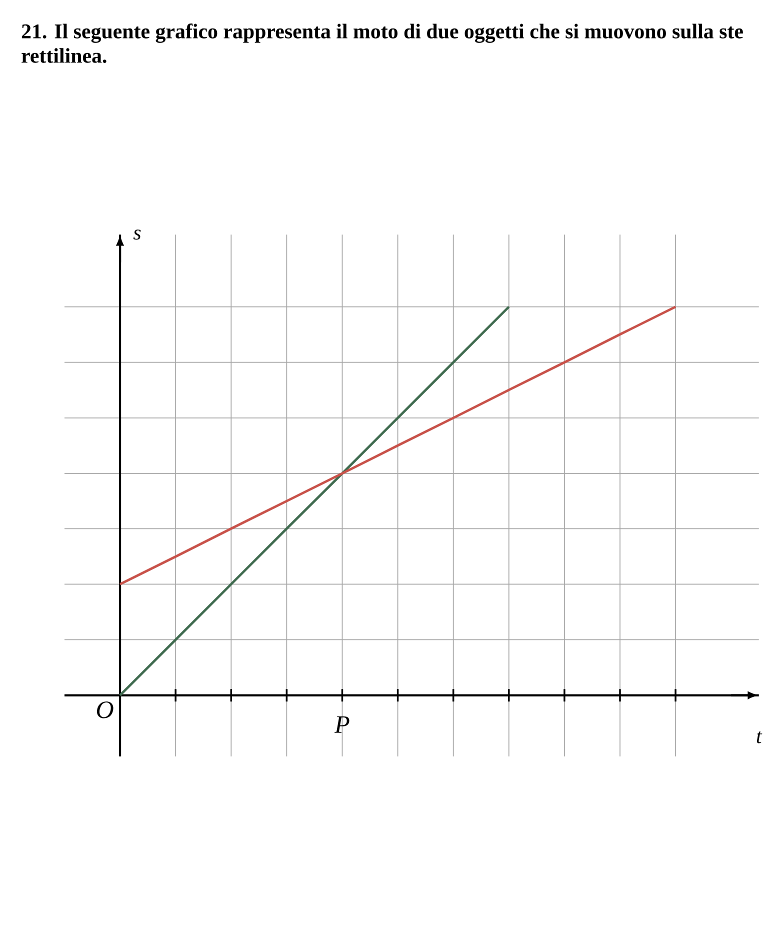 The width and height of the screenshot is (781, 930). I want to click on chart-subtitle: rettilinea., so click(64, 55).